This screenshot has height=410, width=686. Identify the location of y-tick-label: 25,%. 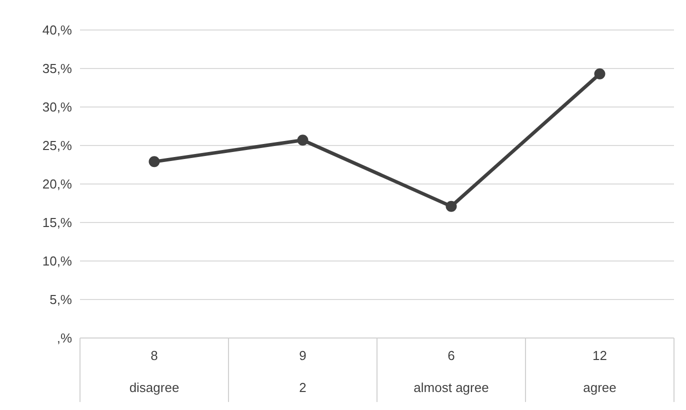
(57, 146).